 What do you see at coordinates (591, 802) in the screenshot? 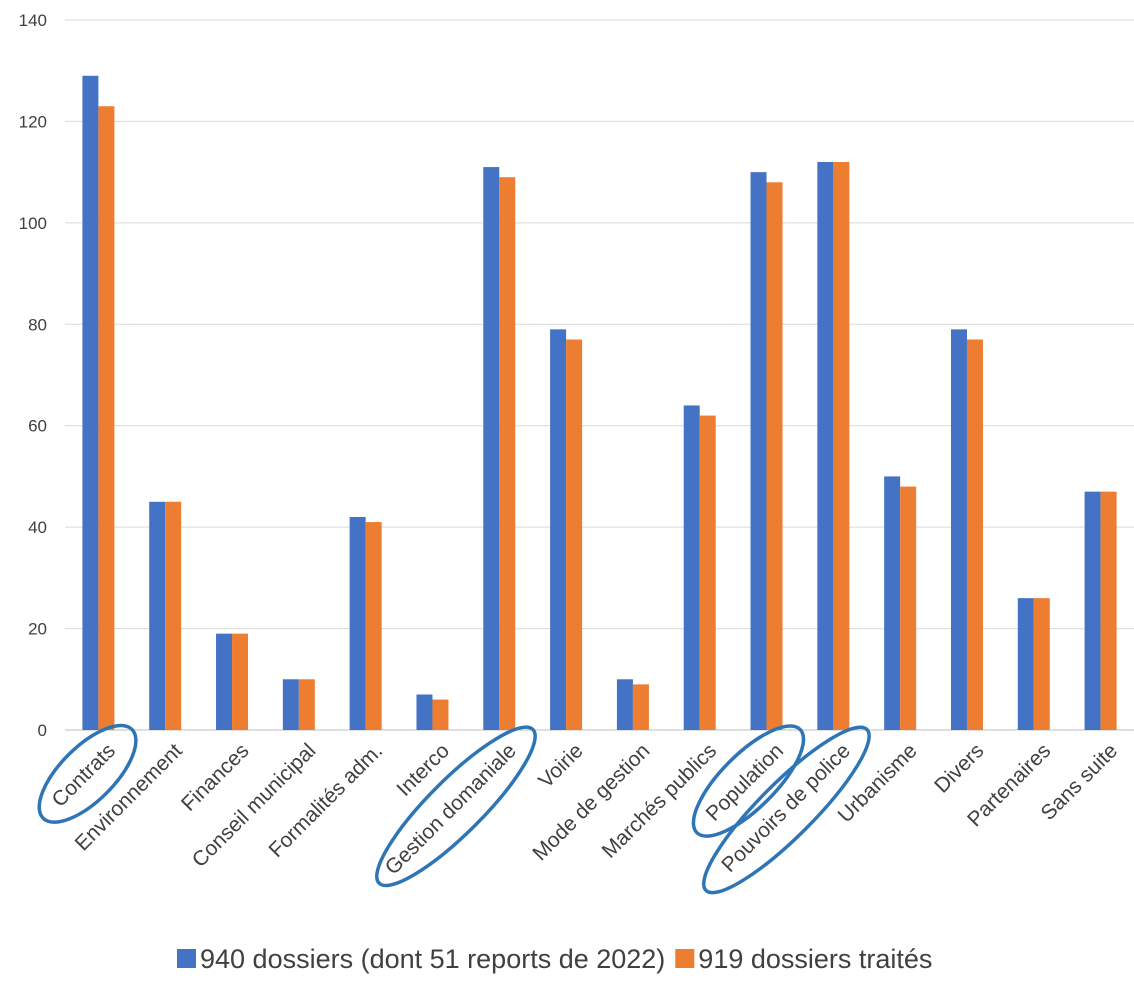
I see `x-label-mode-de-gestion: Mode de gestion` at bounding box center [591, 802].